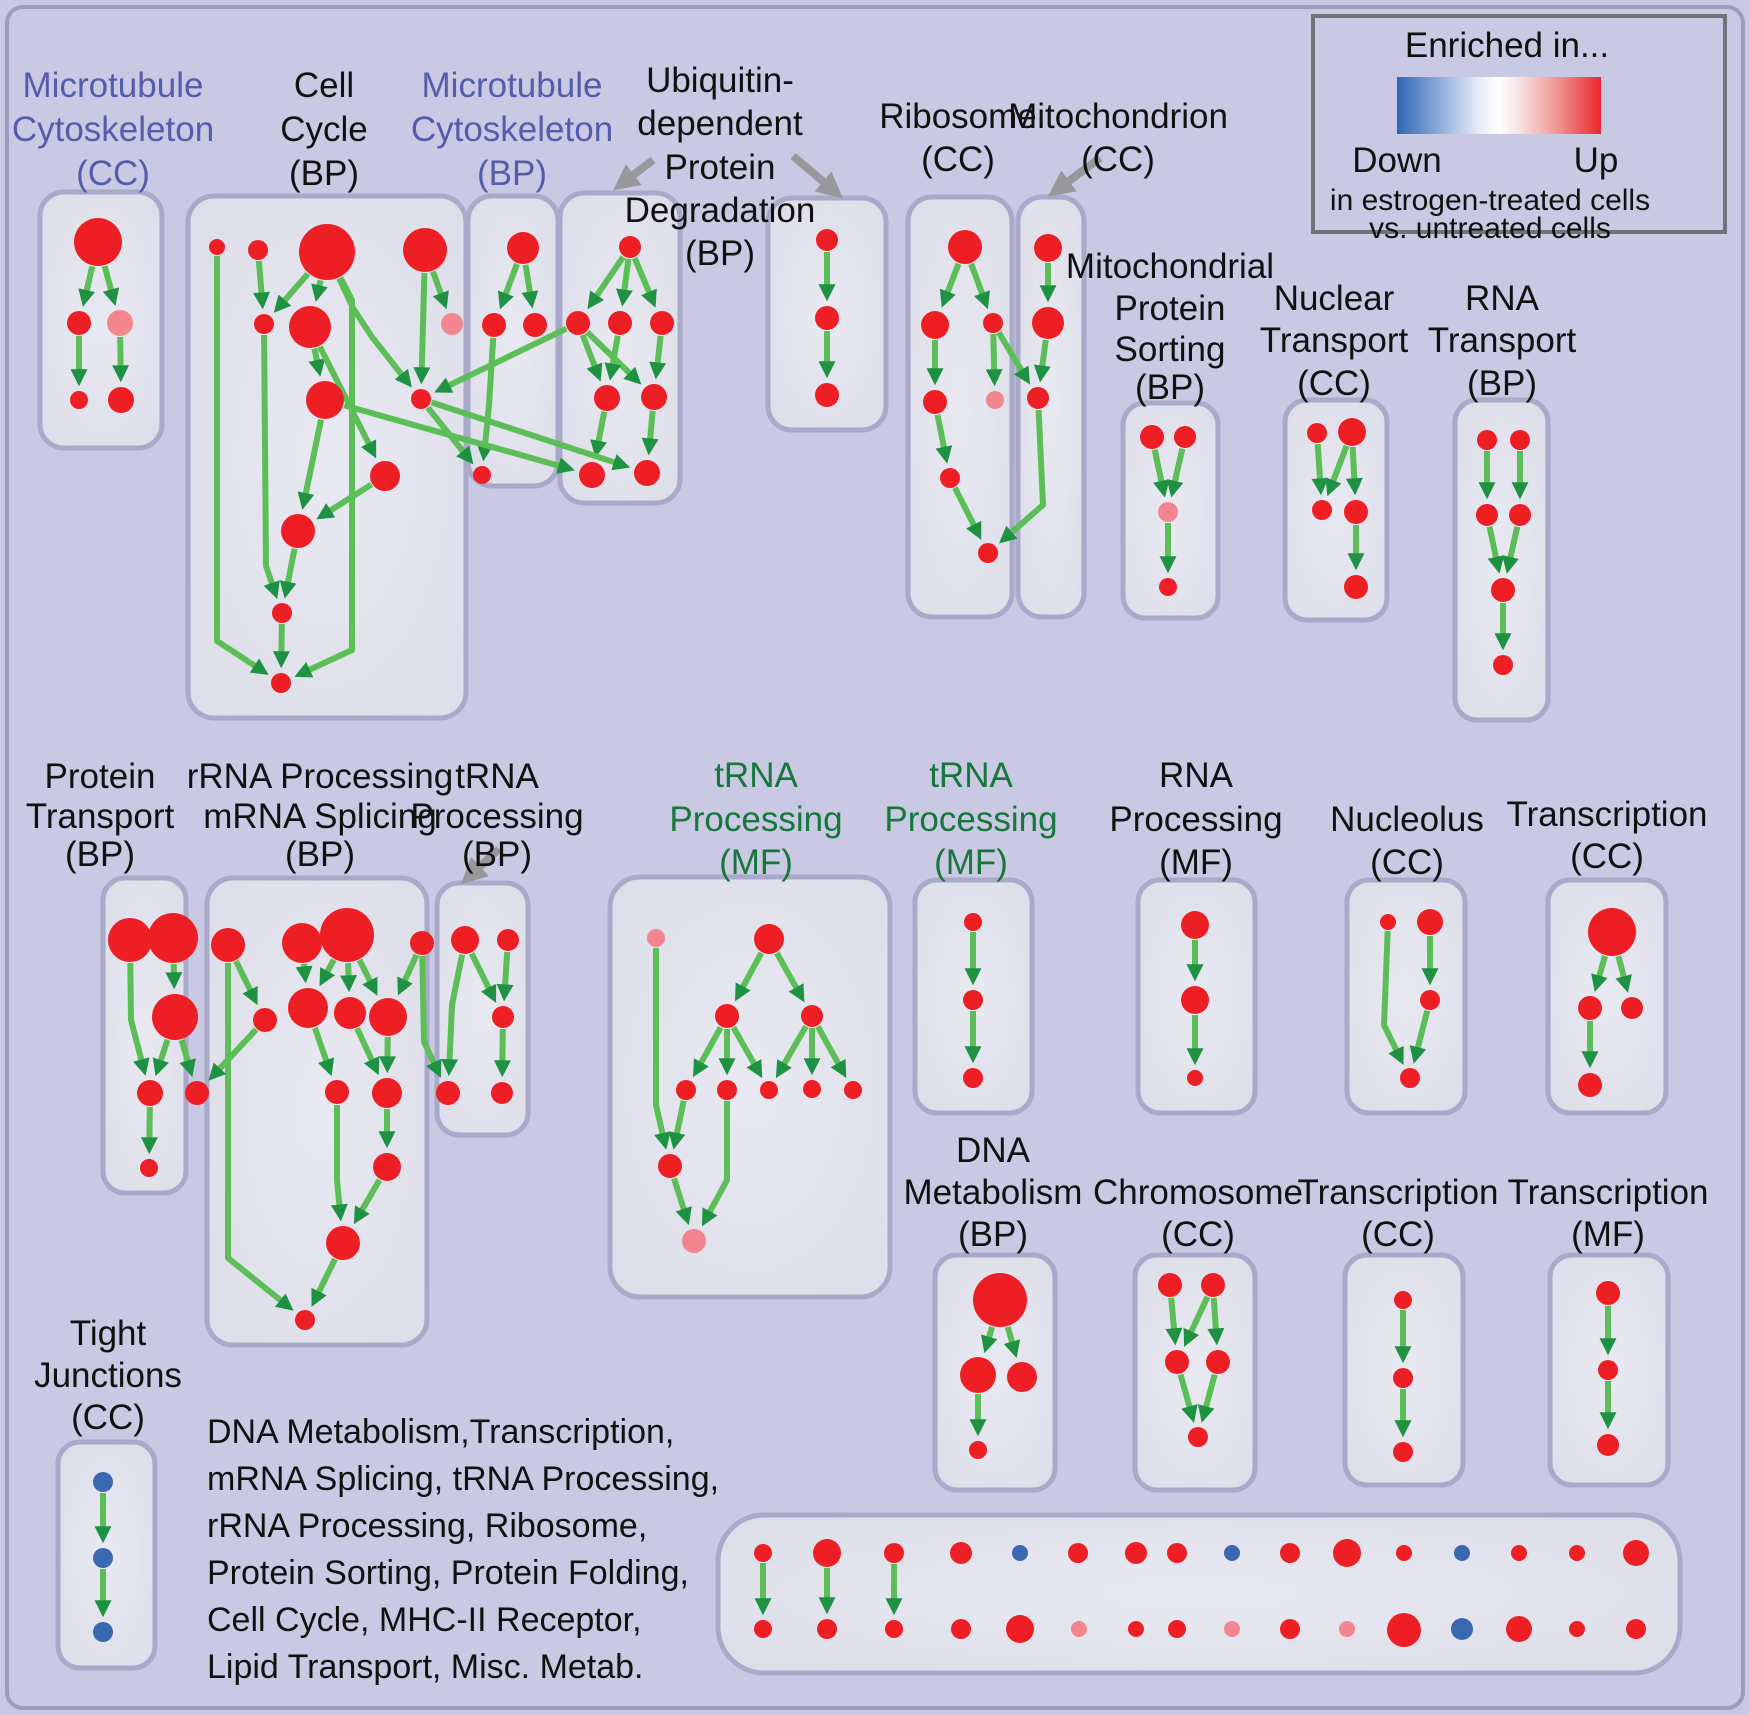  Describe the element at coordinates (720, 253) in the screenshot. I see `cluster-label-ubiquitin-degradation: (BP)` at that location.